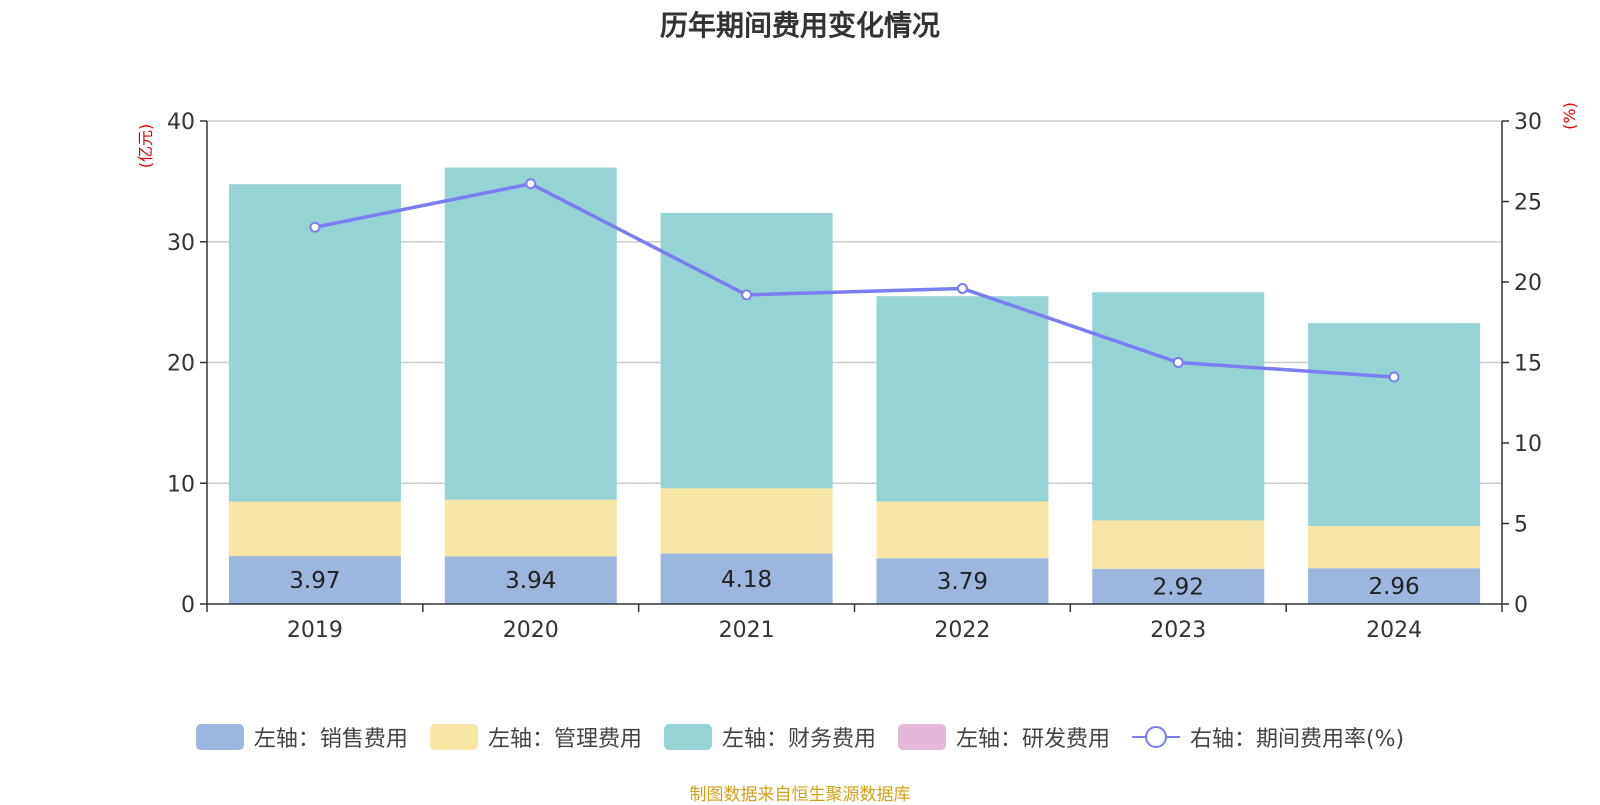 This screenshot has height=805, width=1600. Describe the element at coordinates (1521, 525) in the screenshot. I see `right-tick-label: 5` at that location.